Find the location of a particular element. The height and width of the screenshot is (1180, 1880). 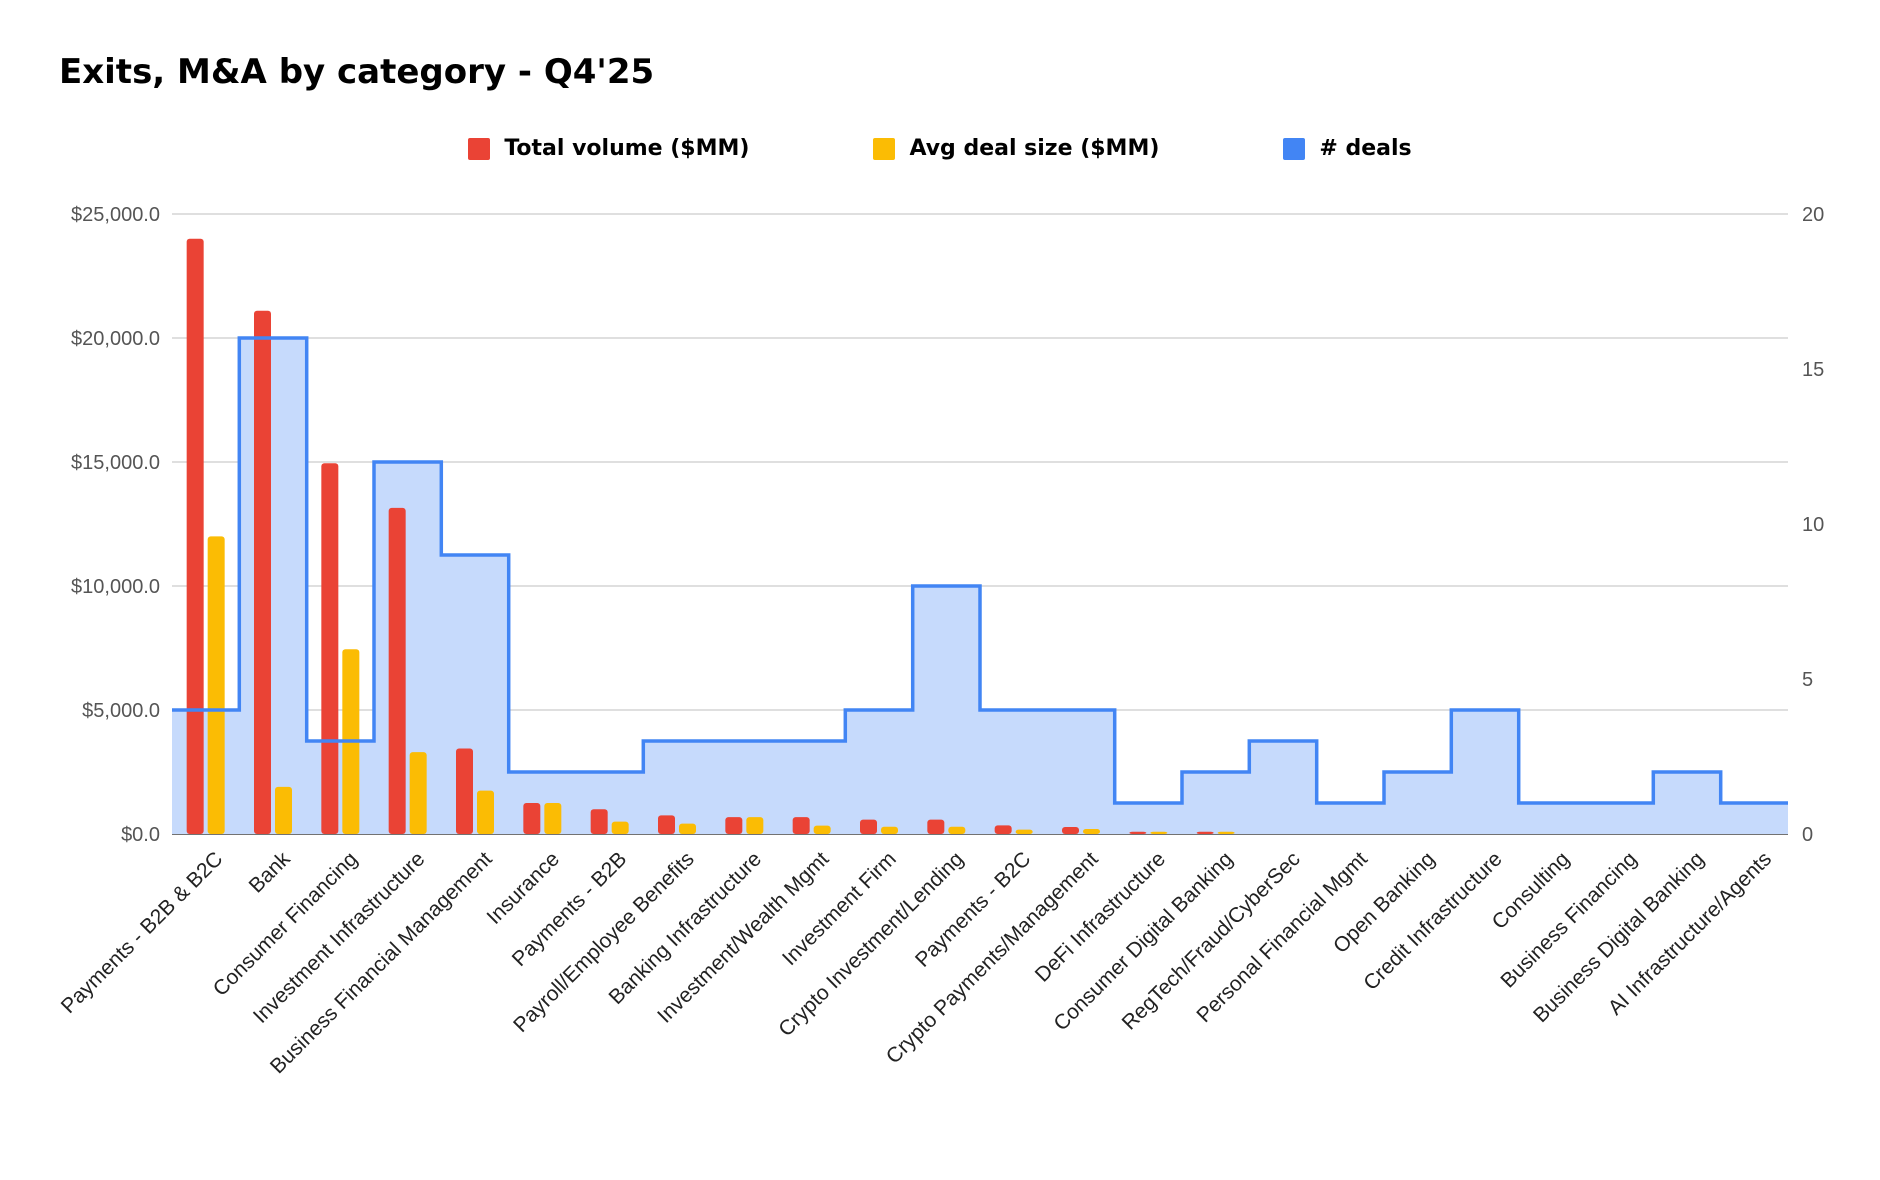

legend-swatch-deals is located at coordinates (1294, 148).